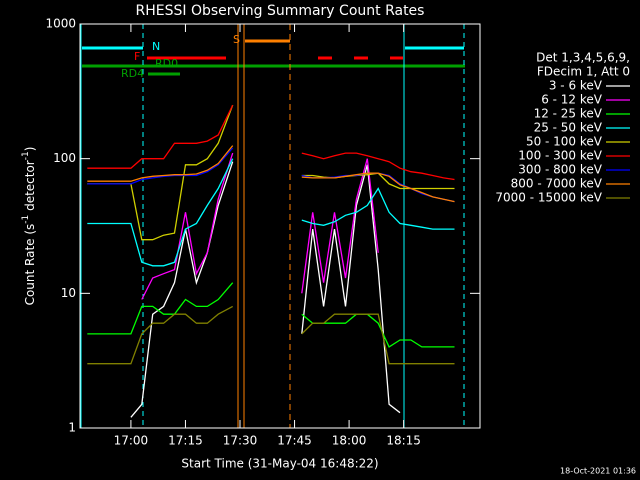 The image size is (640, 480). What do you see at coordinates (132, 73) in the screenshot?
I see `flag-label: RD4` at bounding box center [132, 73].